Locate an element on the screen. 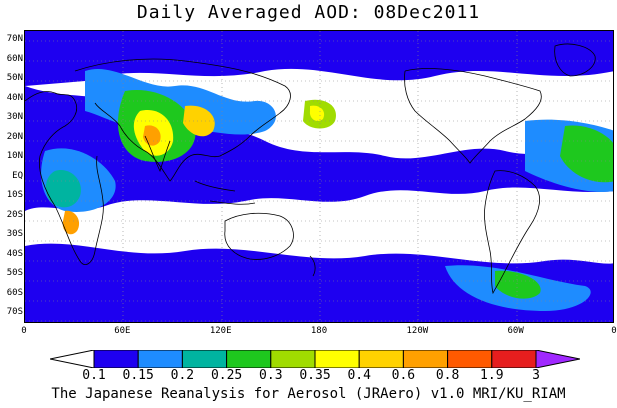 The height and width of the screenshot is (408, 617). lat-label: 70S is located at coordinates (14, 312).